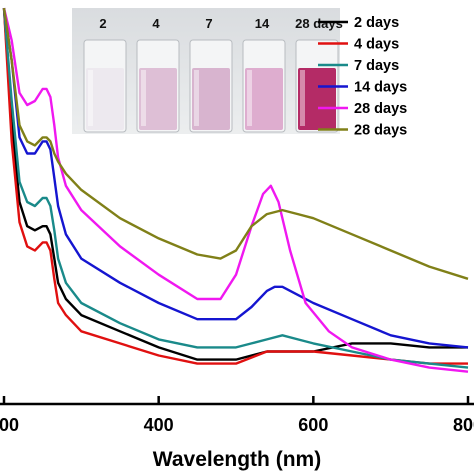 The width and height of the screenshot is (474, 474). Describe the element at coordinates (9, 425) in the screenshot. I see `x-tick-label: 200` at that location.